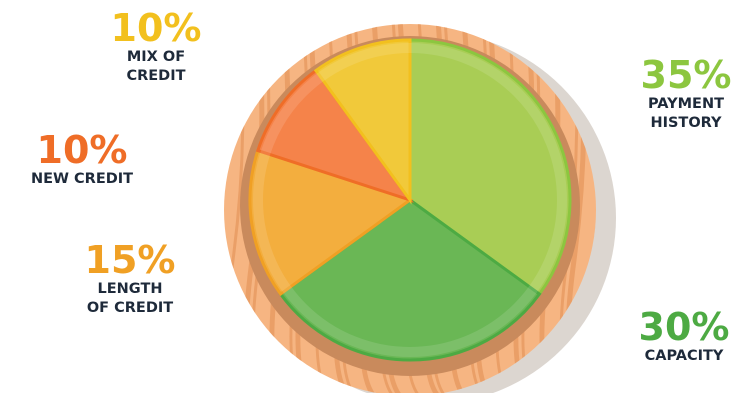 The image size is (744, 393). What do you see at coordinates (156, 66) in the screenshot?
I see `slice-label: MIX OF CREDIT` at bounding box center [156, 66].